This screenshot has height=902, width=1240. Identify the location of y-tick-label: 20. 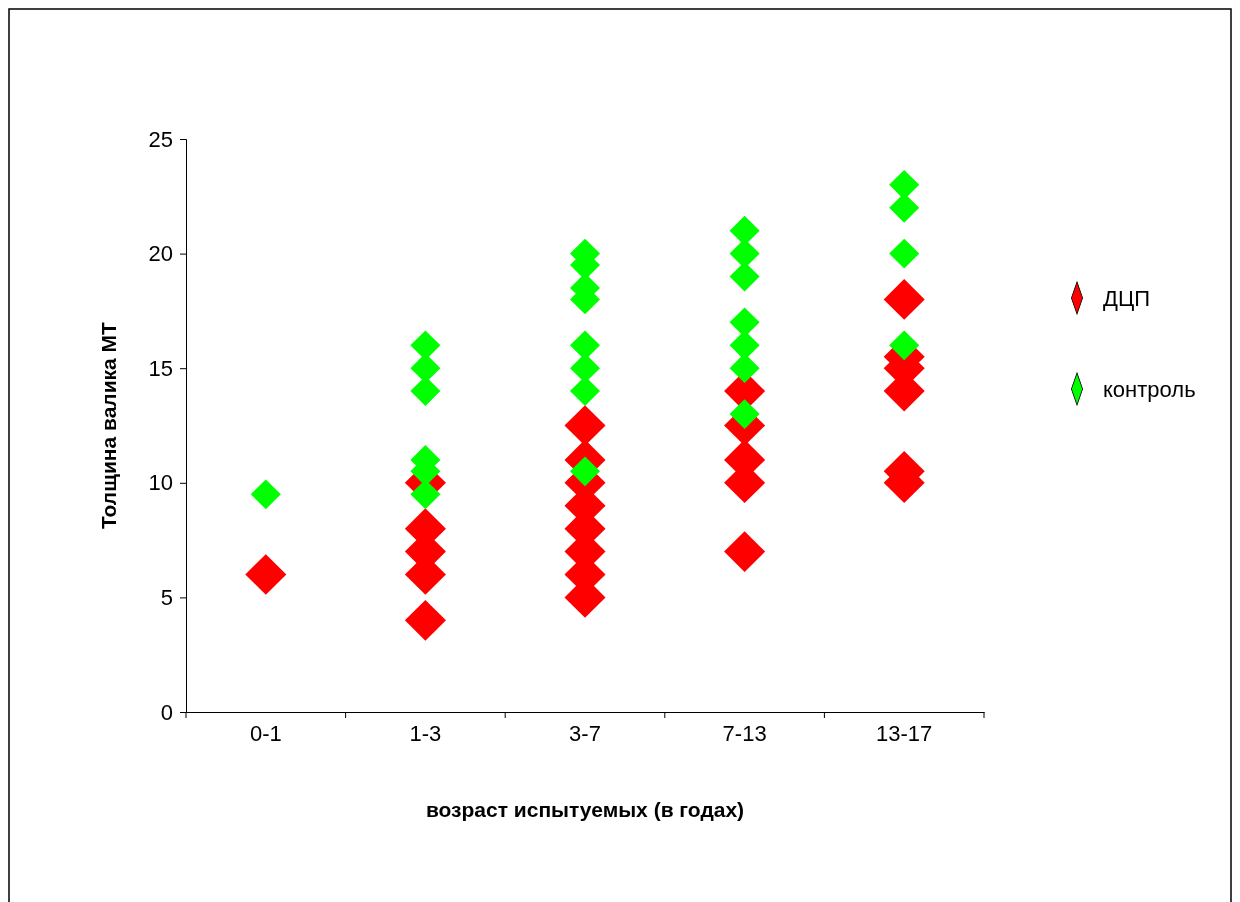
(160, 254).